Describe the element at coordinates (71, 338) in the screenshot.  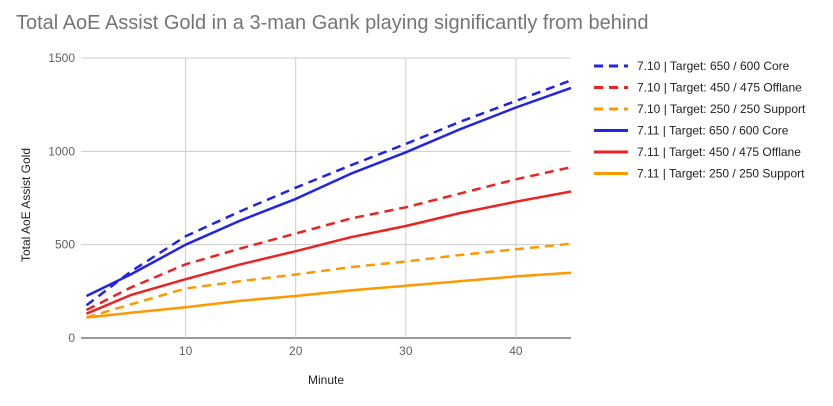
I see `y-tick-label: 0` at that location.